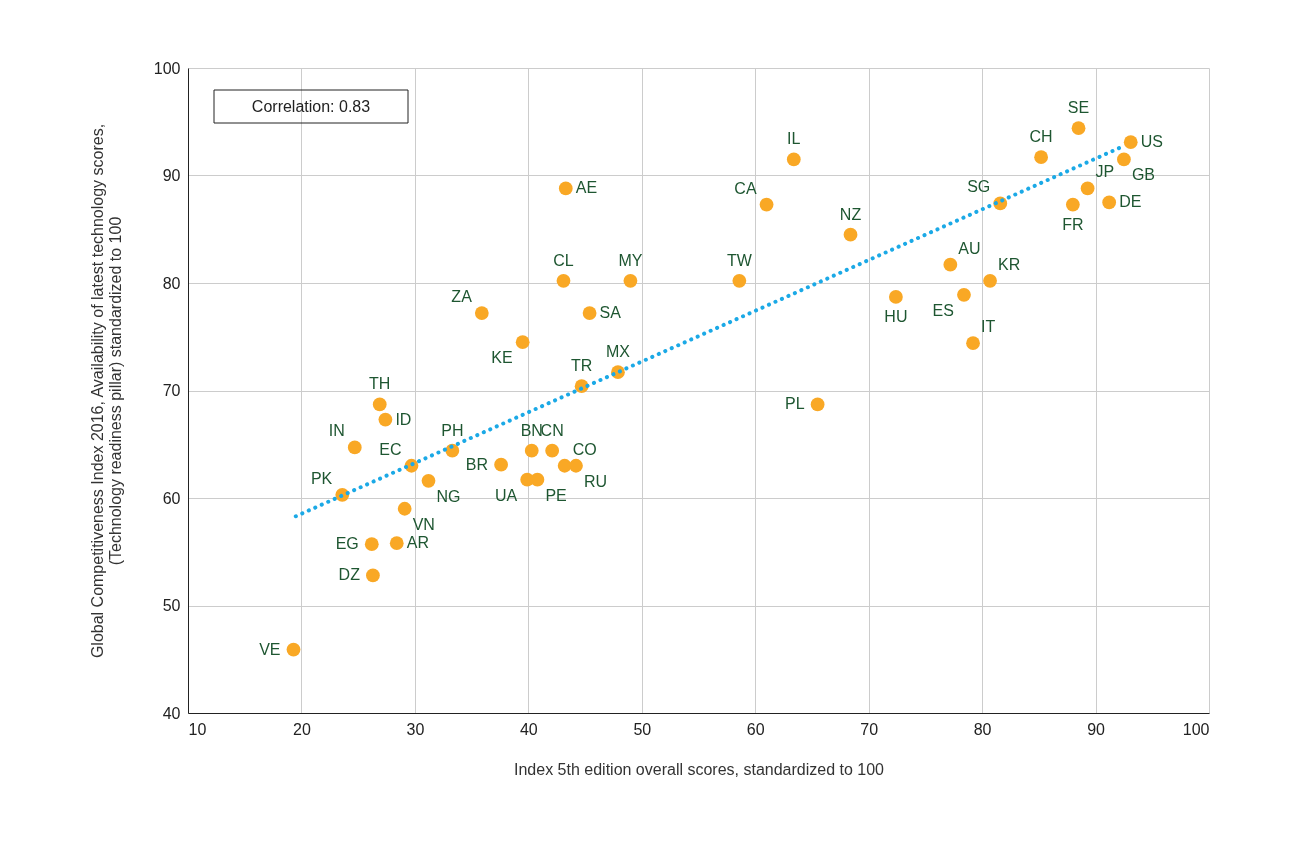 This screenshot has width=1293, height=846. What do you see at coordinates (1078, 108) in the screenshot?
I see `series-label: SE` at bounding box center [1078, 108].